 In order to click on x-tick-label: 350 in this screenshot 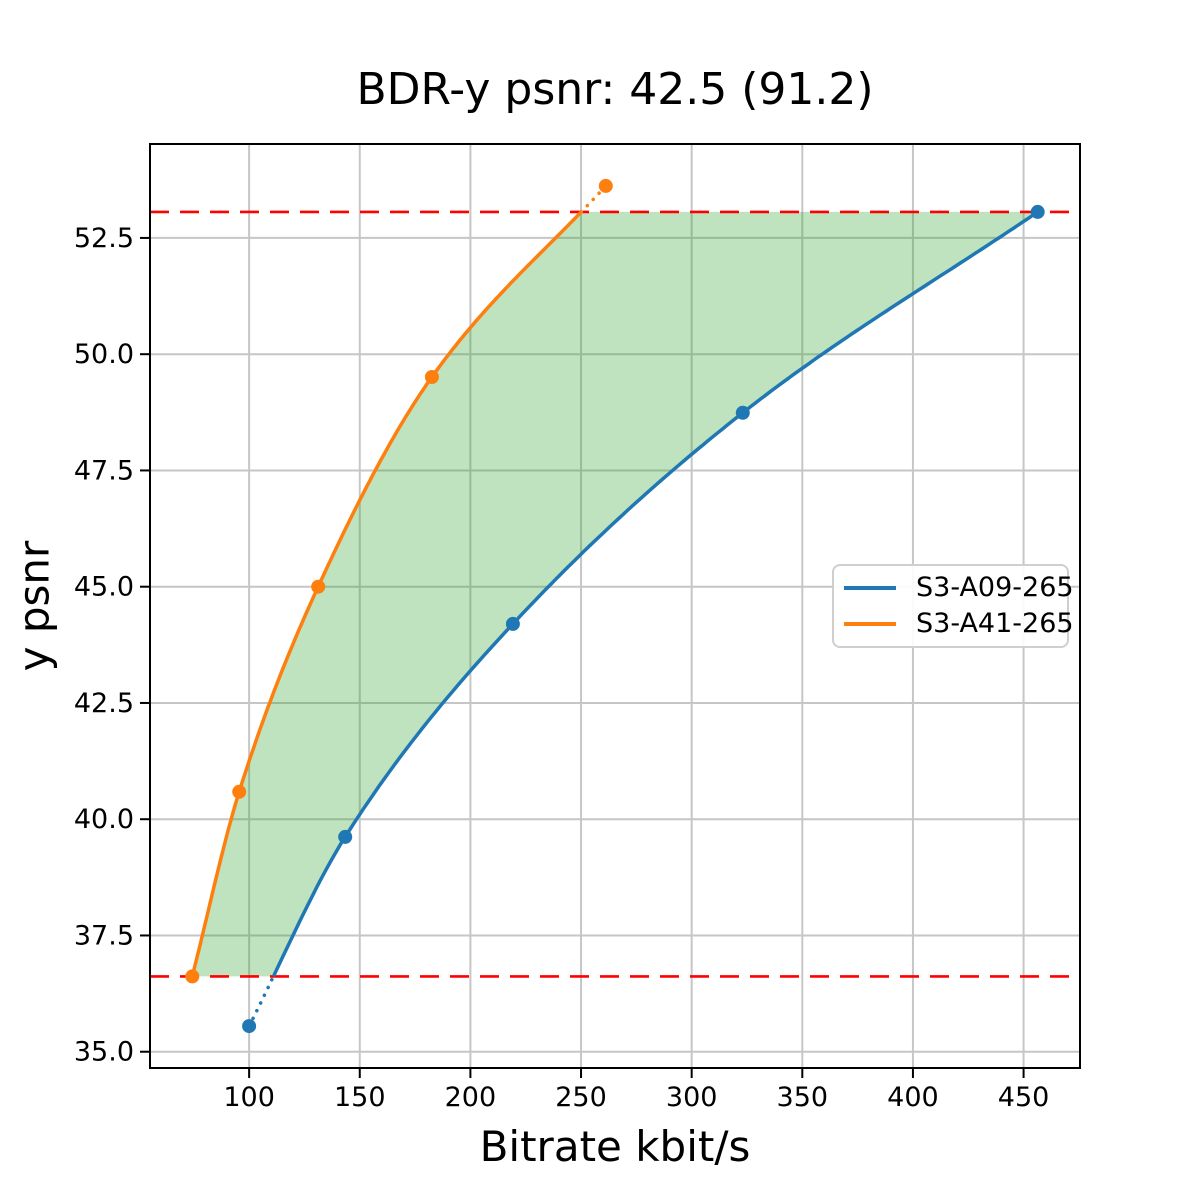, I will do `click(803, 1097)`.